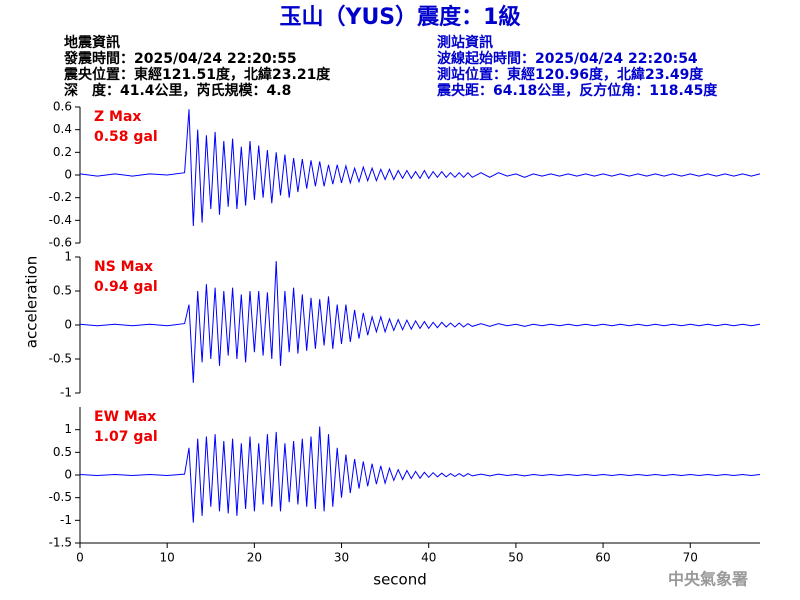 Image resolution: width=800 pixels, height=600 pixels. What do you see at coordinates (254, 558) in the screenshot?
I see `x-tick-label: 20` at bounding box center [254, 558].